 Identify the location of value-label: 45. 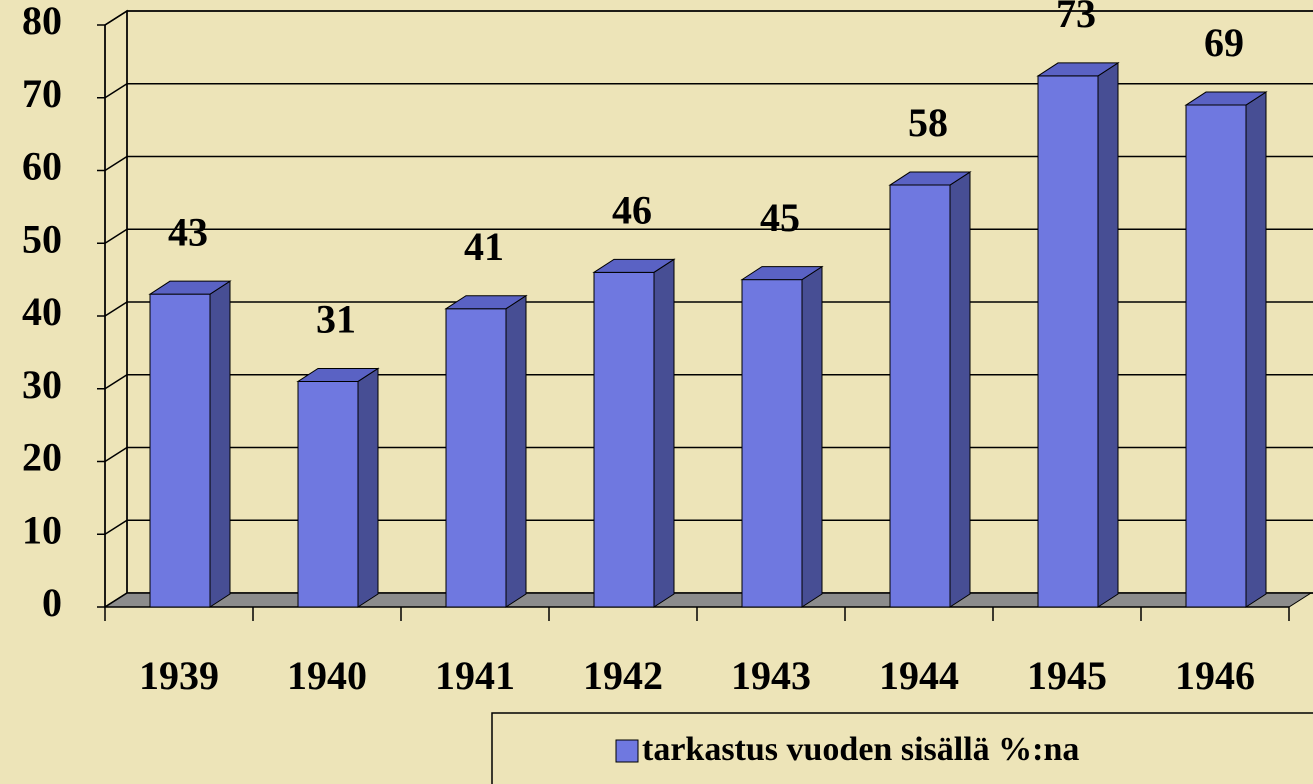
(780, 217).